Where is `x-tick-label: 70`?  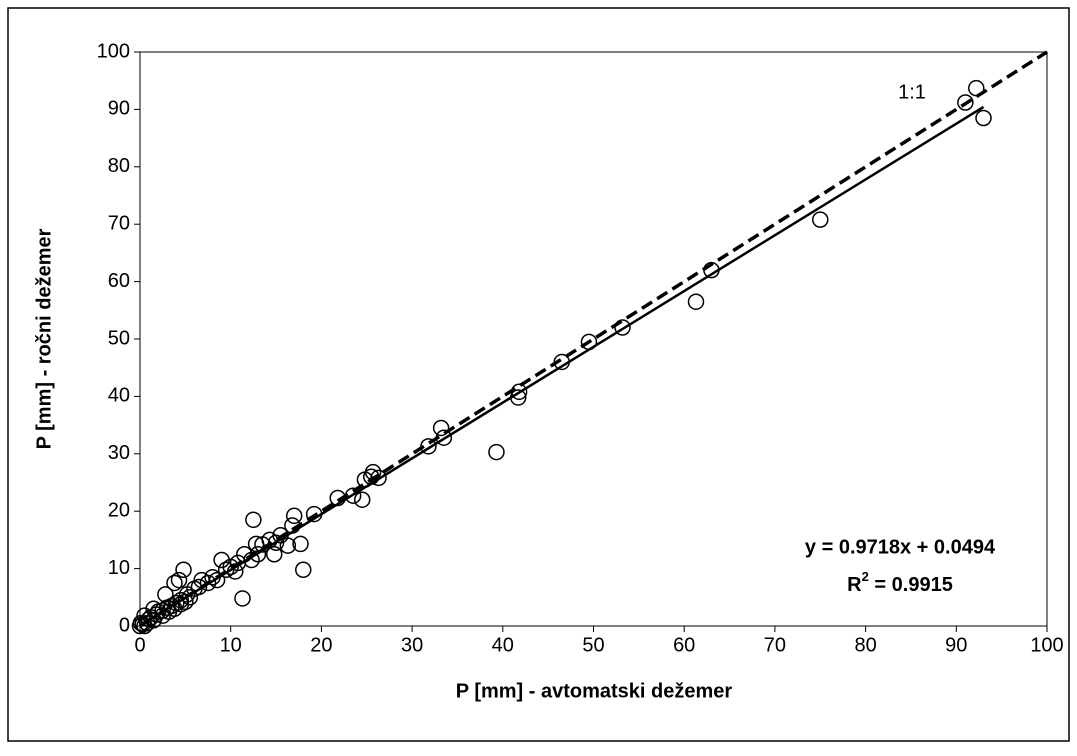 x-tick-label: 70 is located at coordinates (775, 645).